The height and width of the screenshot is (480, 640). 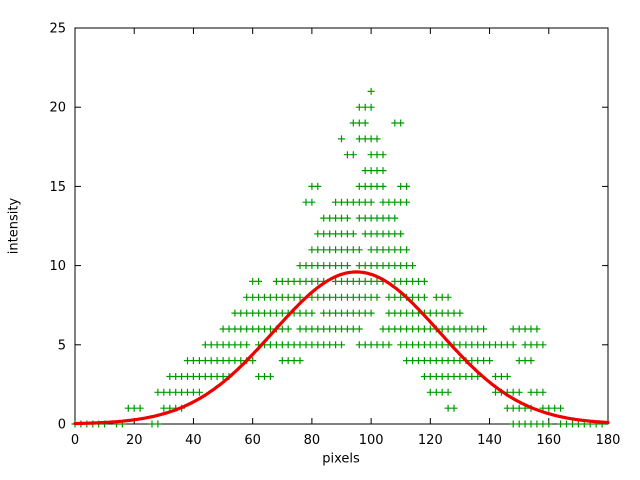 What do you see at coordinates (489, 440) in the screenshot?
I see `x-tick-label: 140` at bounding box center [489, 440].